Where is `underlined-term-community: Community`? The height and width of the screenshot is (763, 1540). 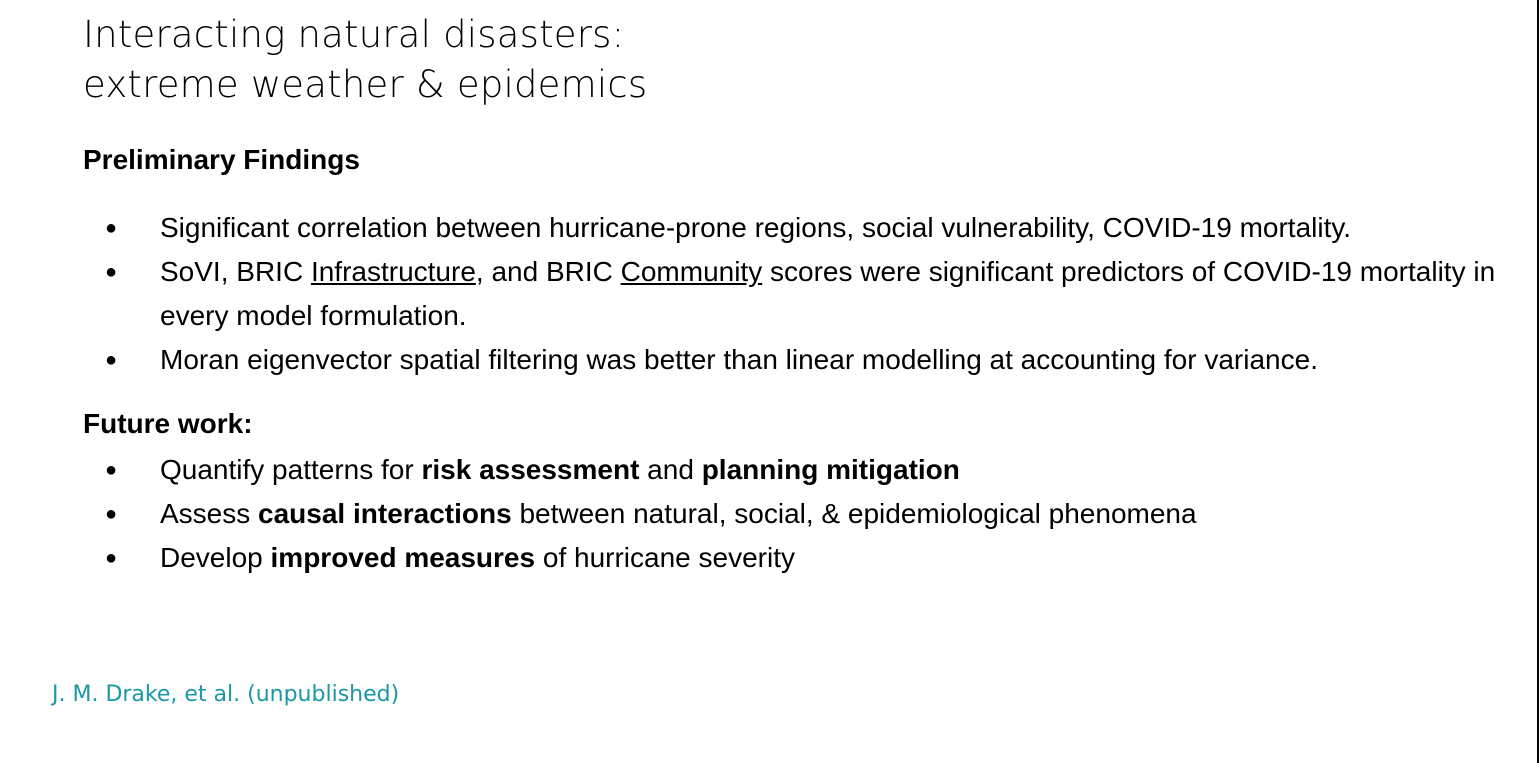
underlined-term-community: Community is located at coordinates (691, 271).